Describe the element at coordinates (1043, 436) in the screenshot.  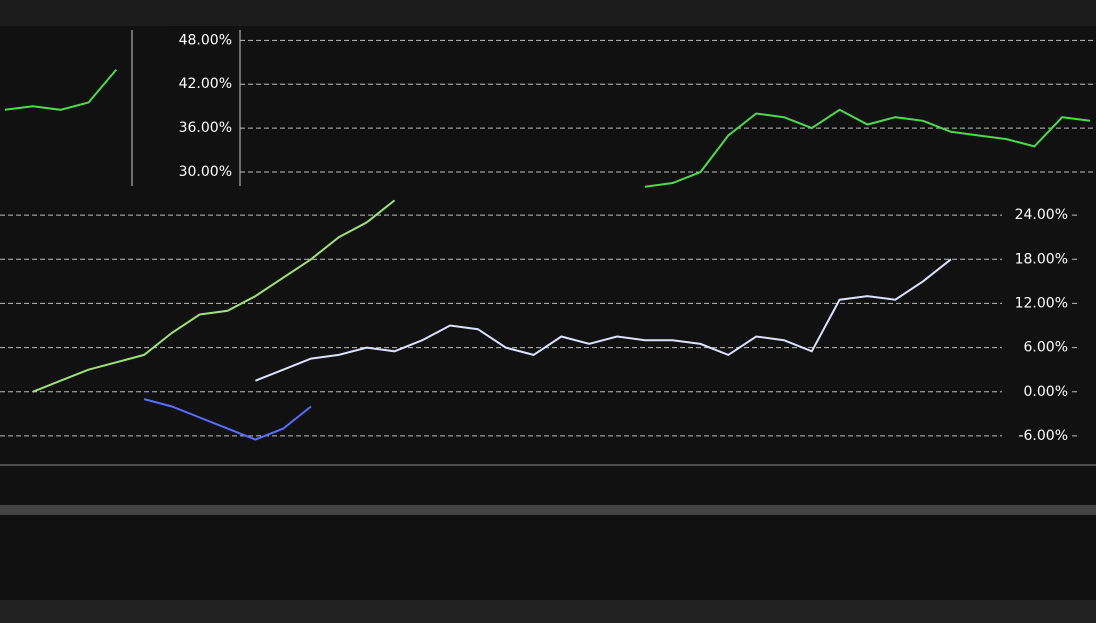
I see `y-tick-label: -6.00%` at that location.